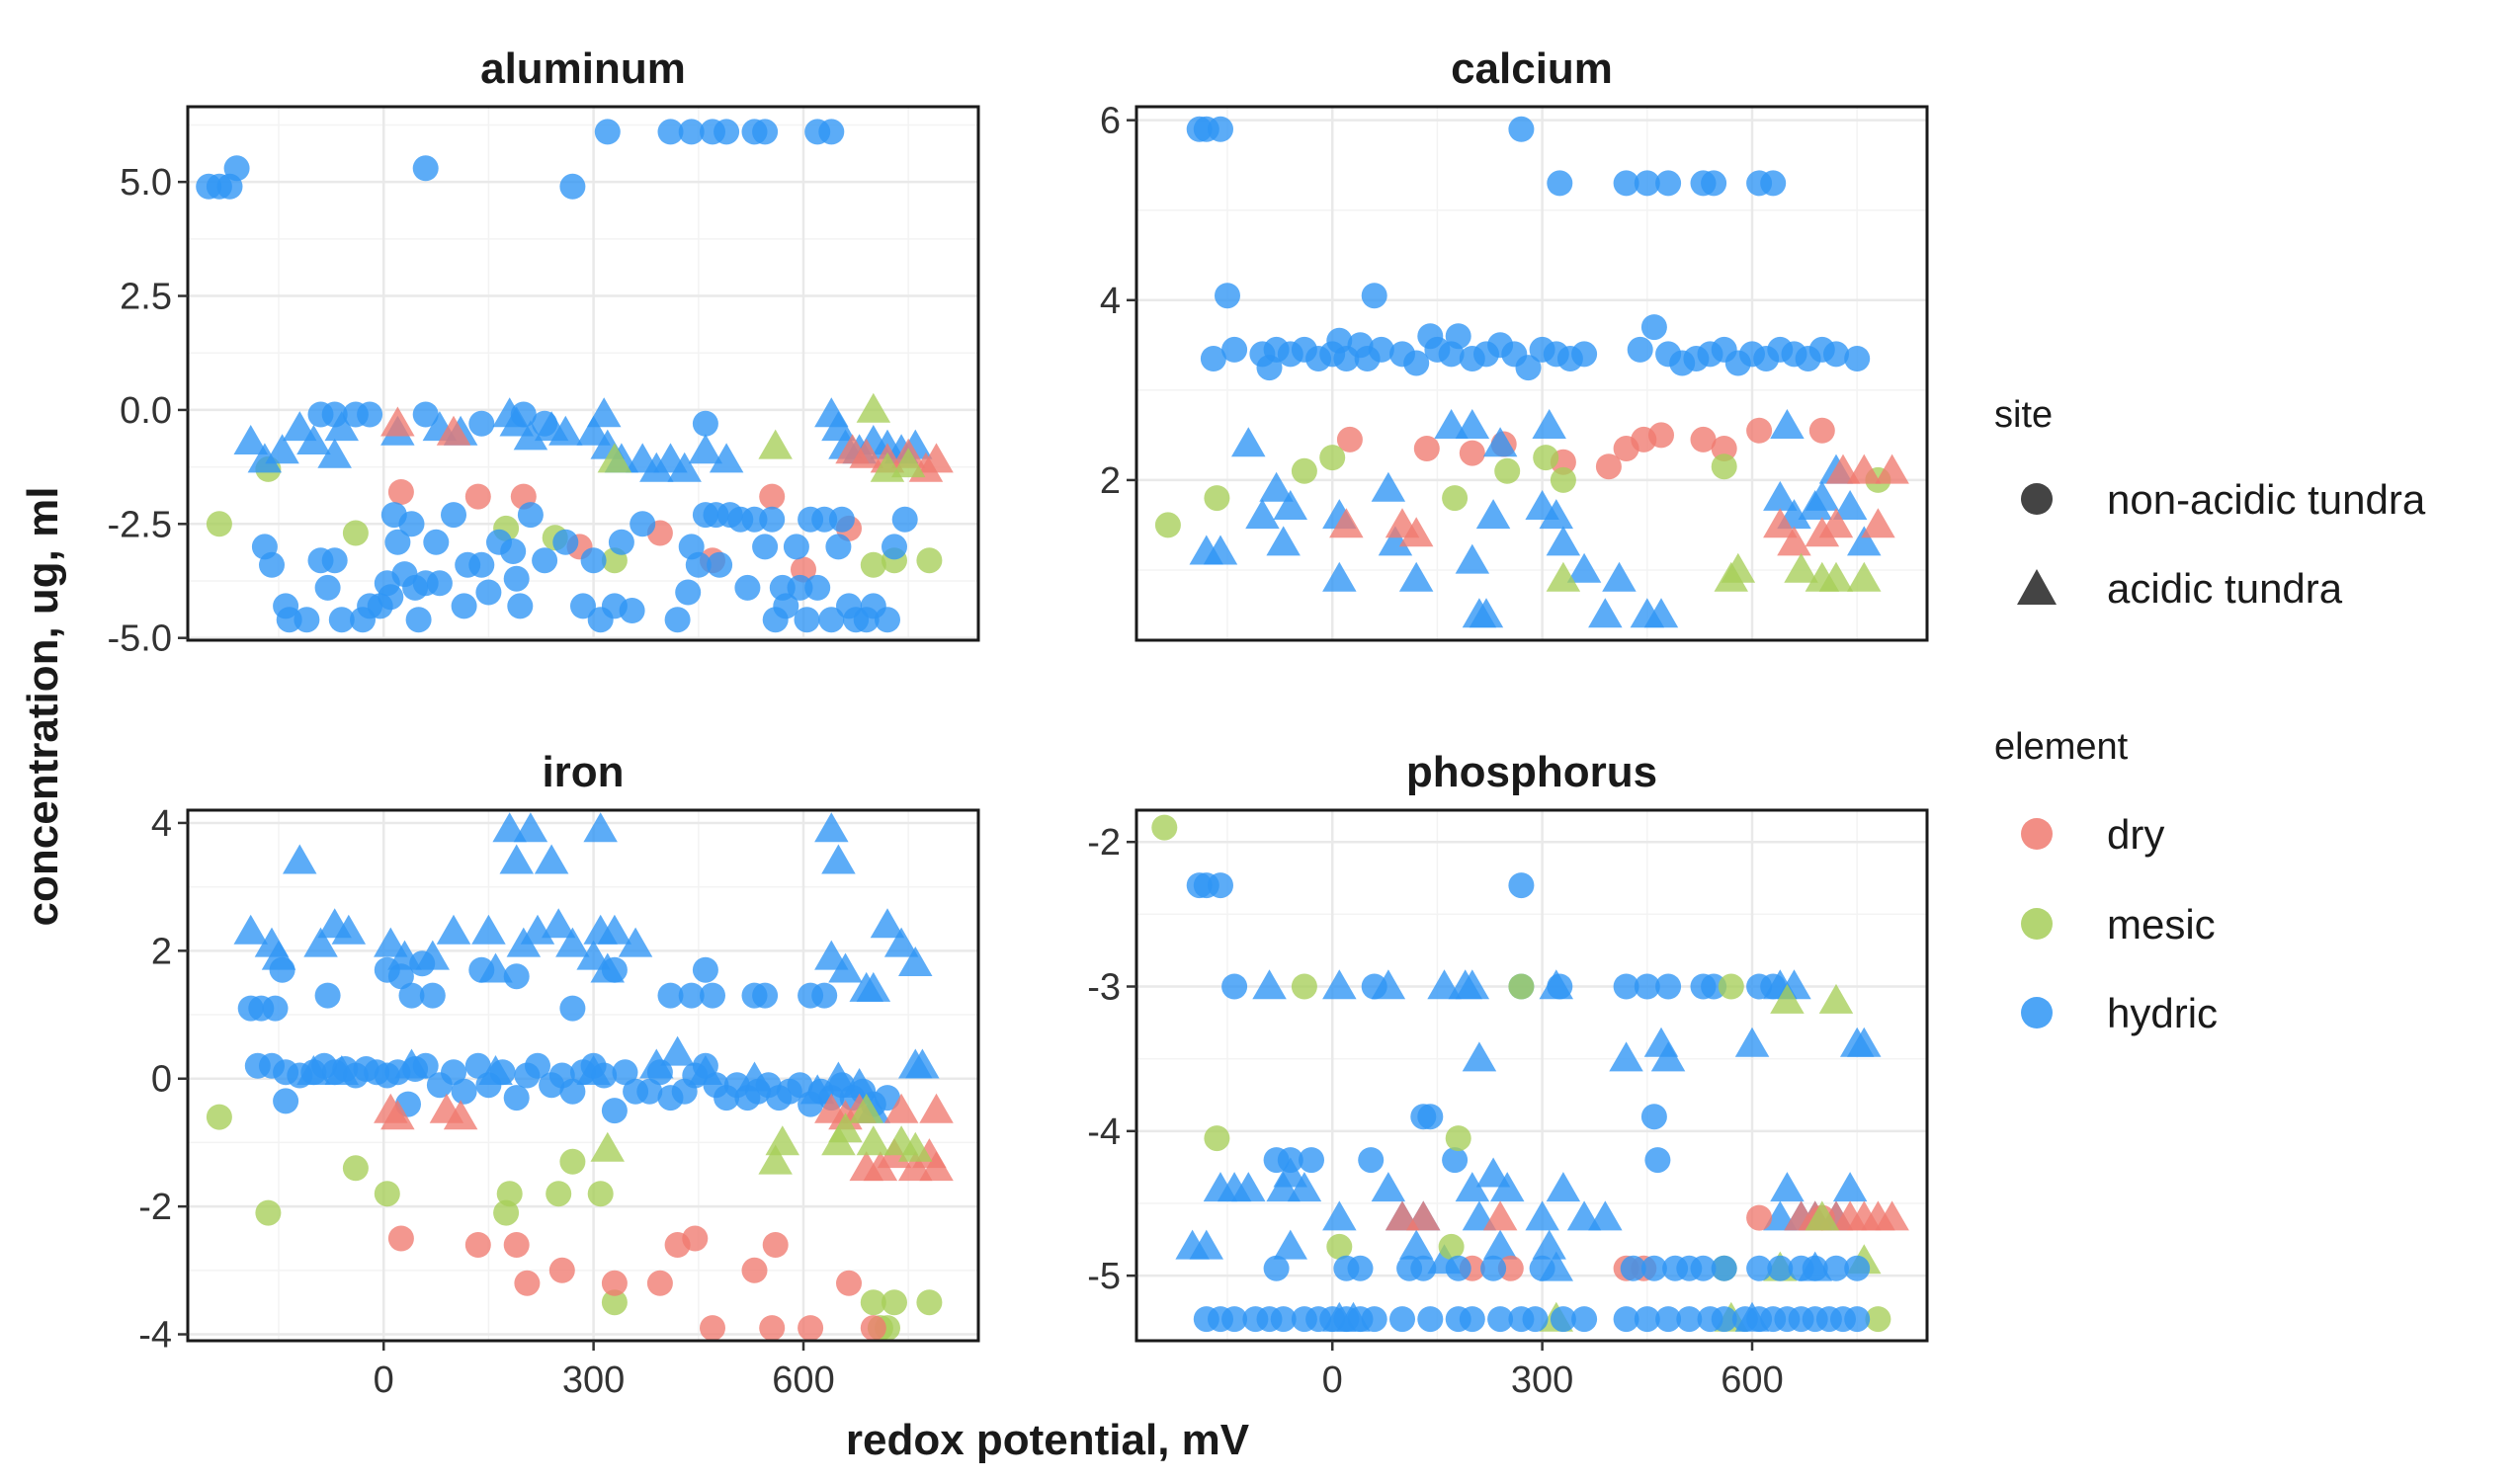 The height and width of the screenshot is (1482, 2520). What do you see at coordinates (2037, 499) in the screenshot?
I see `legend-key-circle` at bounding box center [2037, 499].